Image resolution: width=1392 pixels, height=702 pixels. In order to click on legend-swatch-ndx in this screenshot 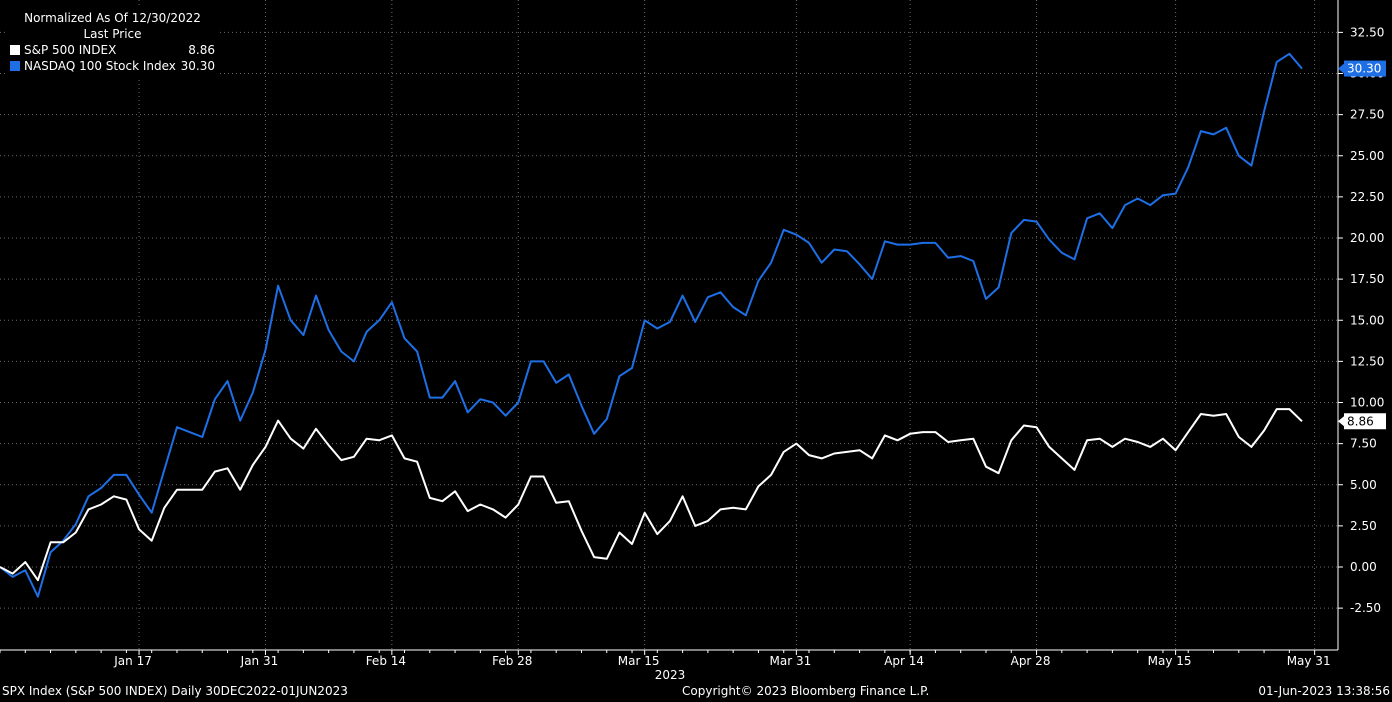, I will do `click(15, 66)`.